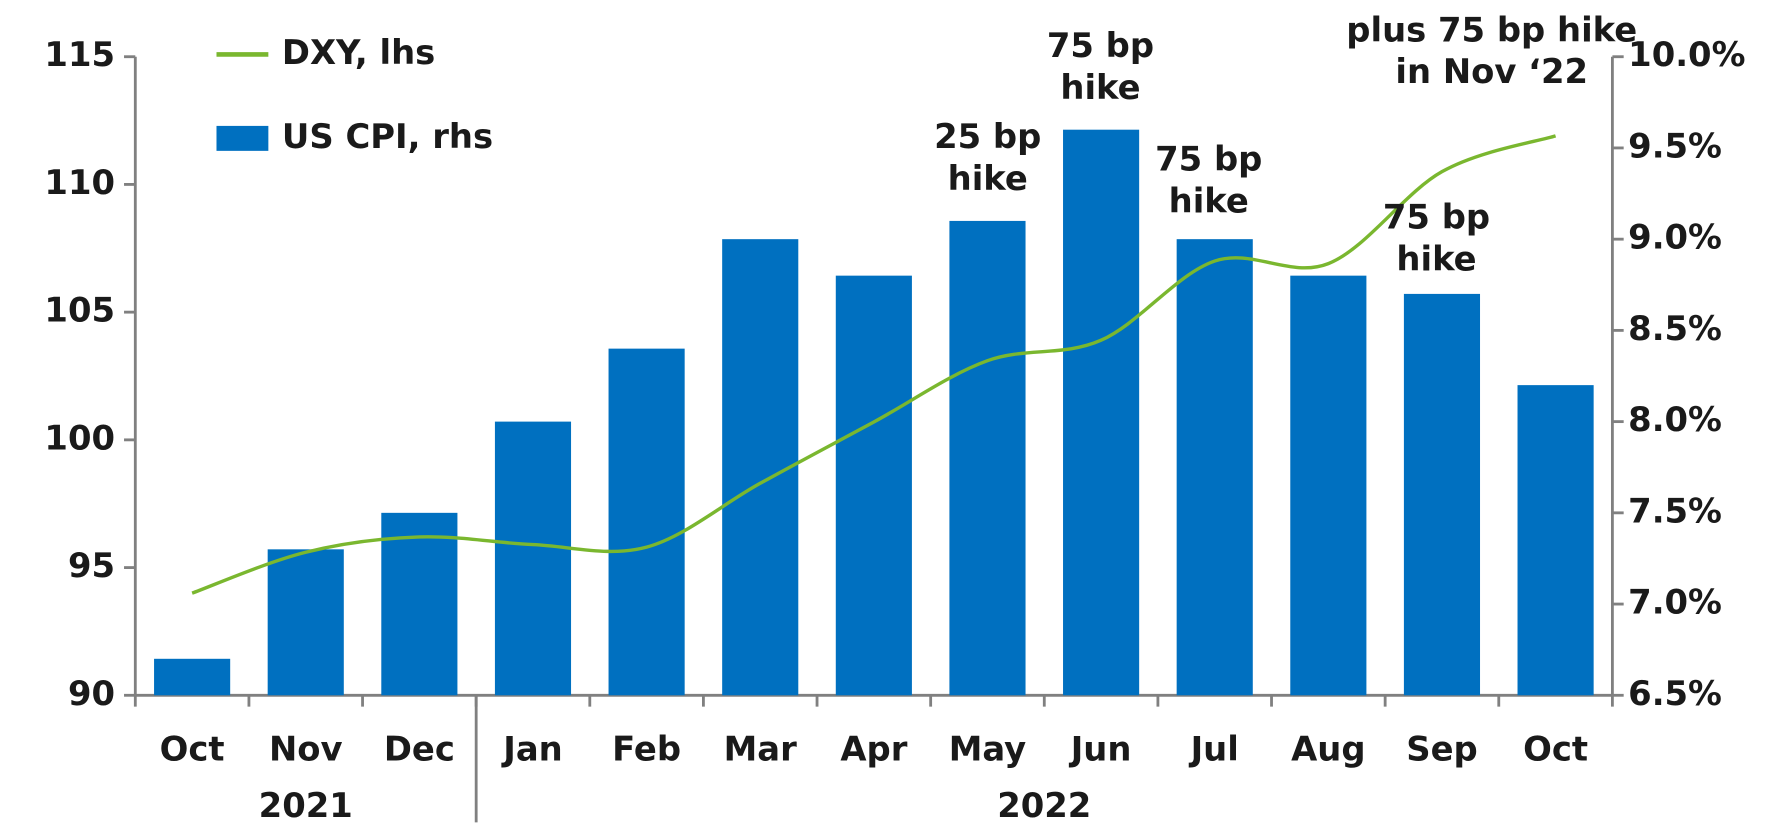 This screenshot has height=828, width=1768. I want to click on y2-tick-label: 8.5%, so click(1675, 328).